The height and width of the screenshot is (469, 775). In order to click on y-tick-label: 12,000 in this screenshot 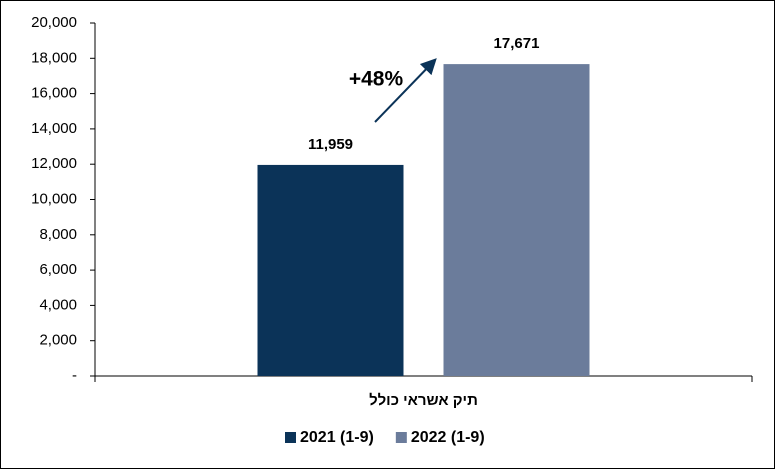, I will do `click(54, 163)`.